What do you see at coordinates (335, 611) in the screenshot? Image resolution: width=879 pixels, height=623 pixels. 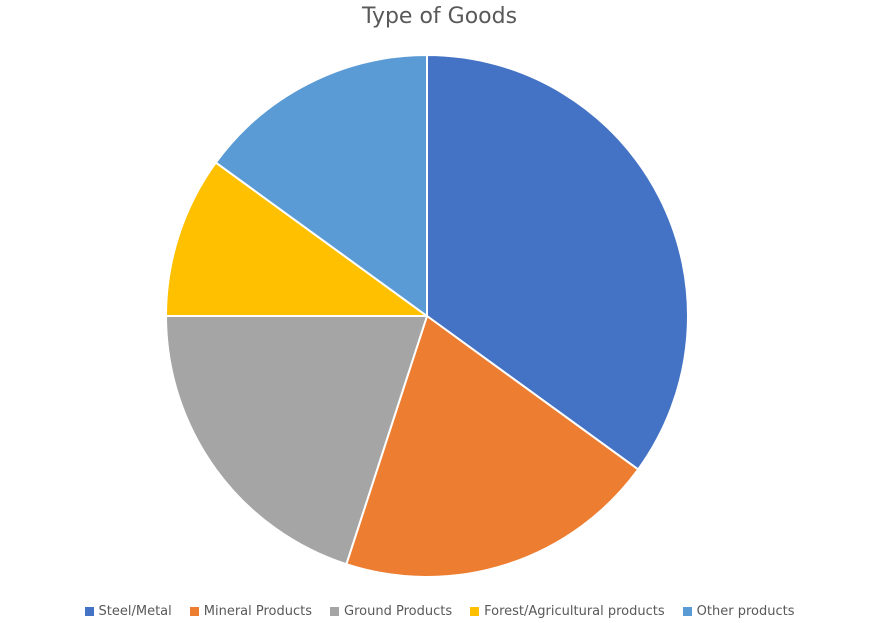 I see `legend-swatch-ground-products` at bounding box center [335, 611].